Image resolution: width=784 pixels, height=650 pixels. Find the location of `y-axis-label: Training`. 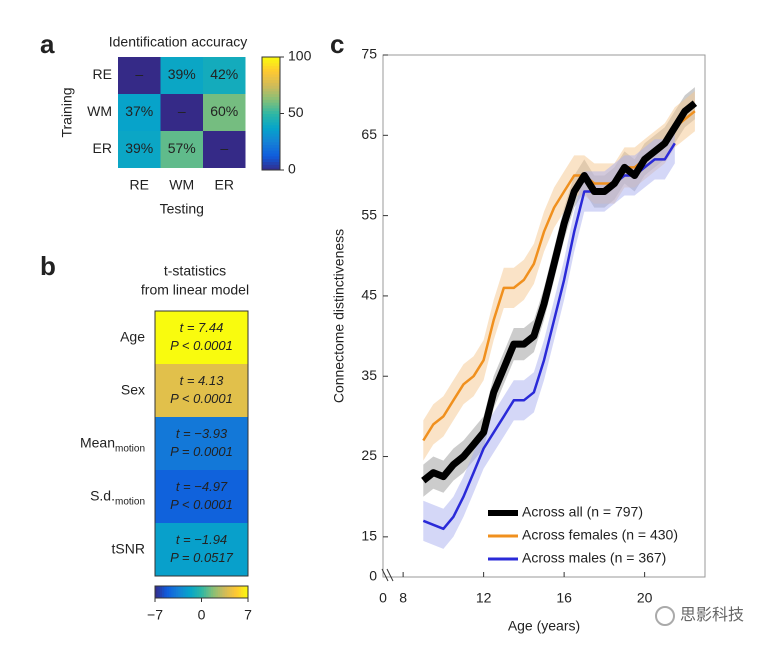

y-axis-label: Training is located at coordinates (67, 112).